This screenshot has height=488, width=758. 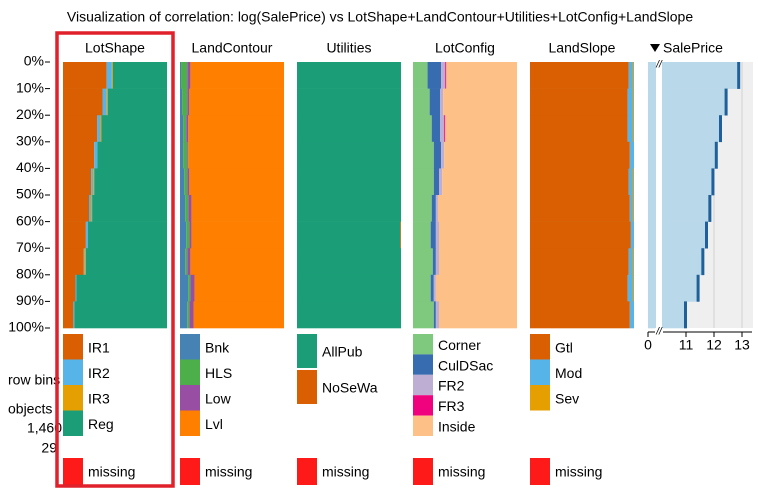 I want to click on y-tick-label: 90%, so click(x=30, y=300).